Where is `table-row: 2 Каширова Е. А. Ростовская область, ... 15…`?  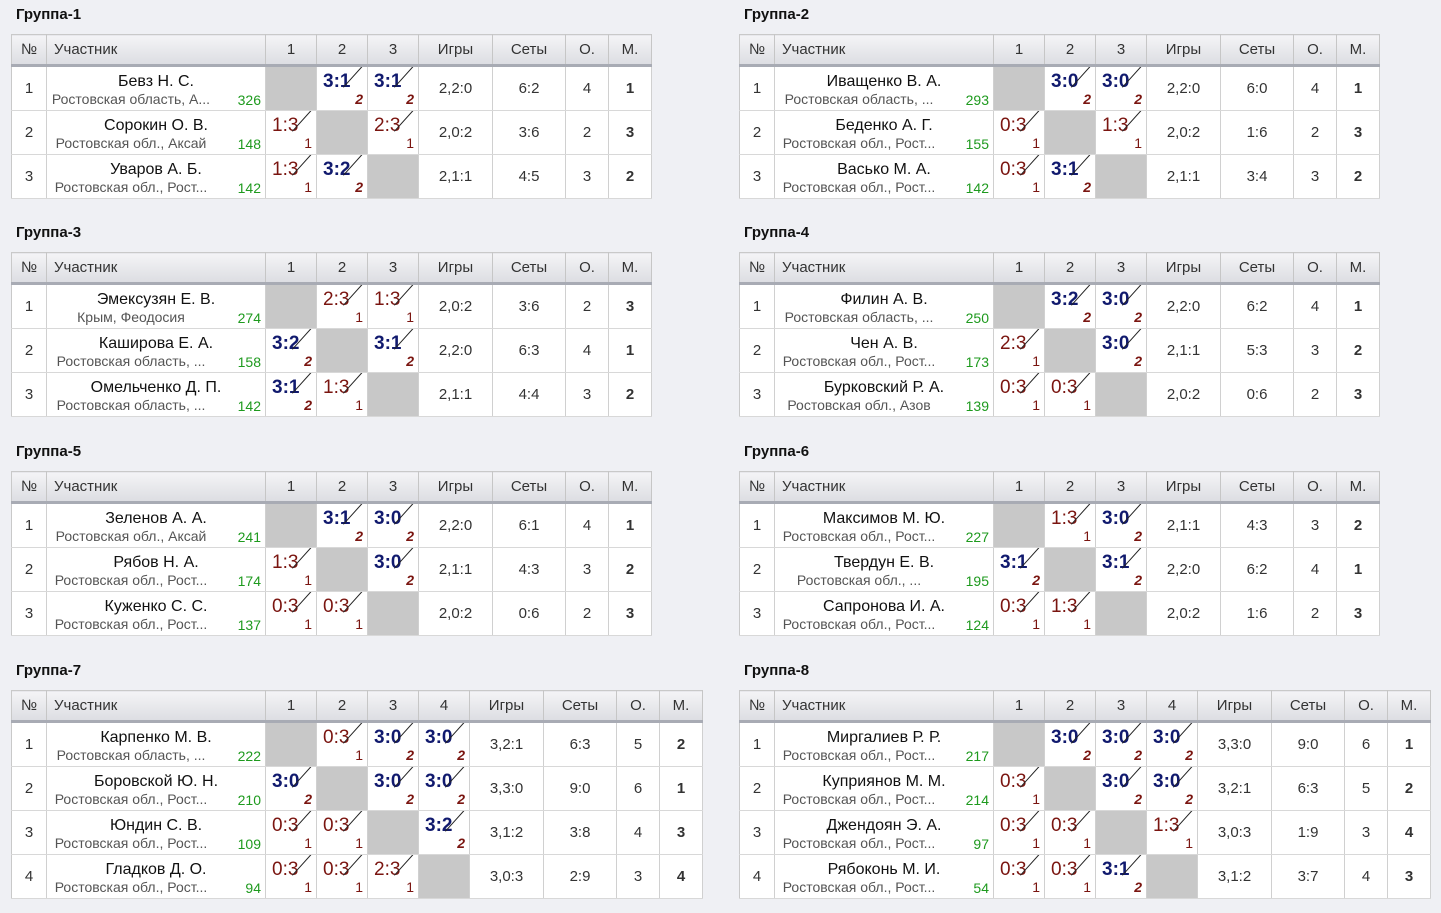
table-row: 2 Каширова Е. А. Ростовская область, ... 15… is located at coordinates (331, 350).